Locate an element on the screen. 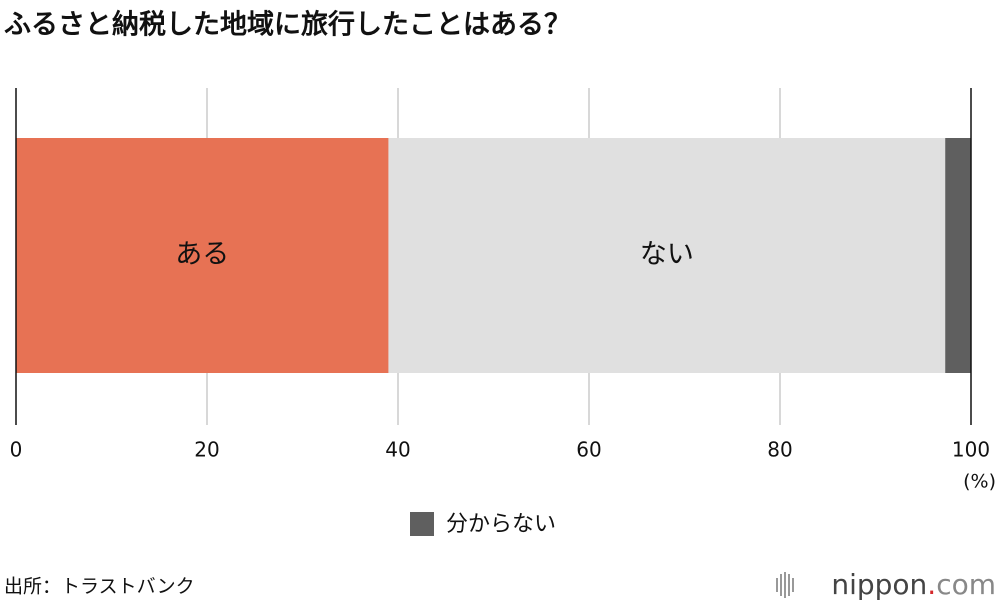  x-tick-label: 0 is located at coordinates (16, 450).